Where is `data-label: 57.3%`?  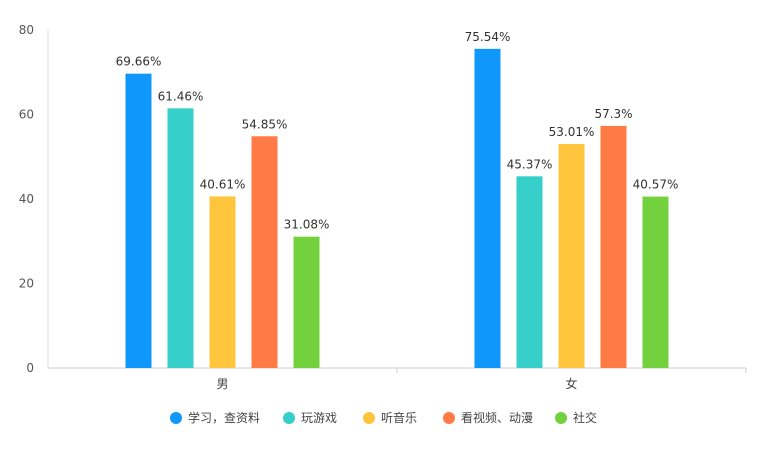 data-label: 57.3% is located at coordinates (613, 114).